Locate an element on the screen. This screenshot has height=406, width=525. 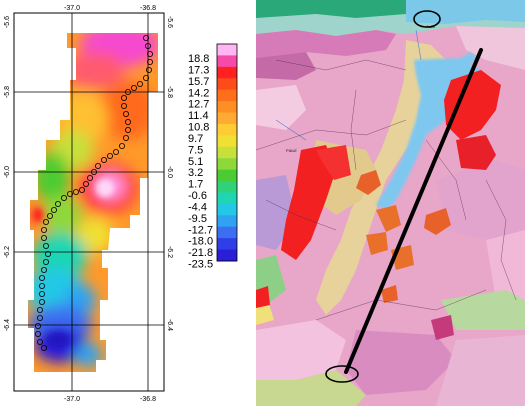
x-tick-bottom-2: -36.8 is located at coordinates (148, 399).